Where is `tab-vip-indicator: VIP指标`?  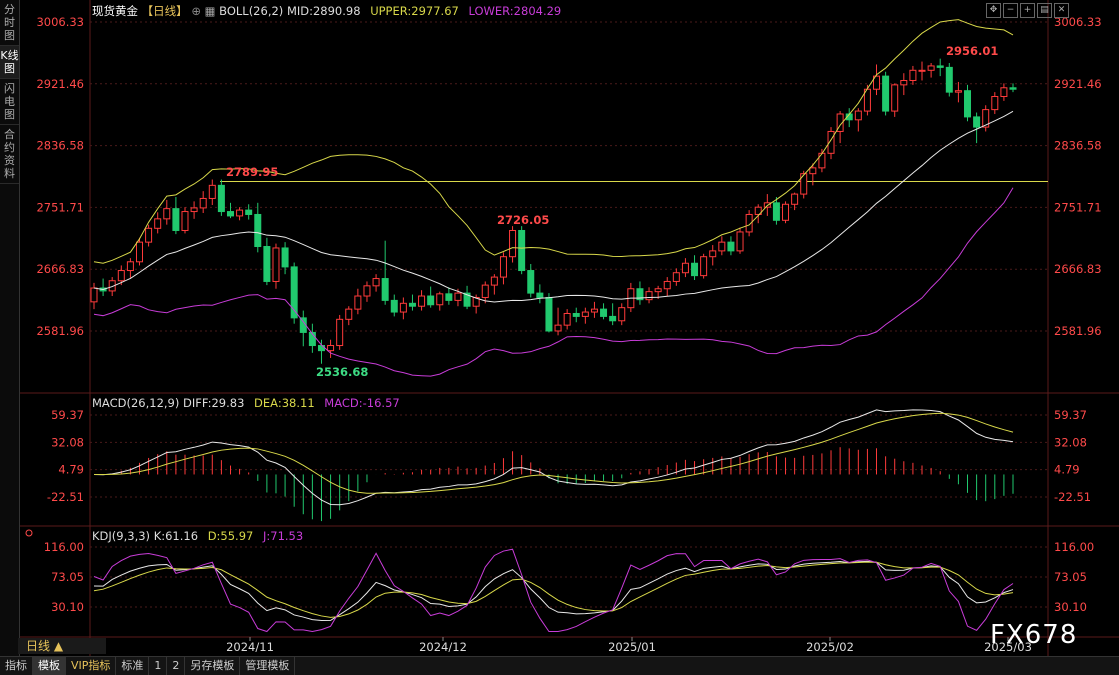
tab-vip-indicator: VIP指标 is located at coordinates (91, 666).